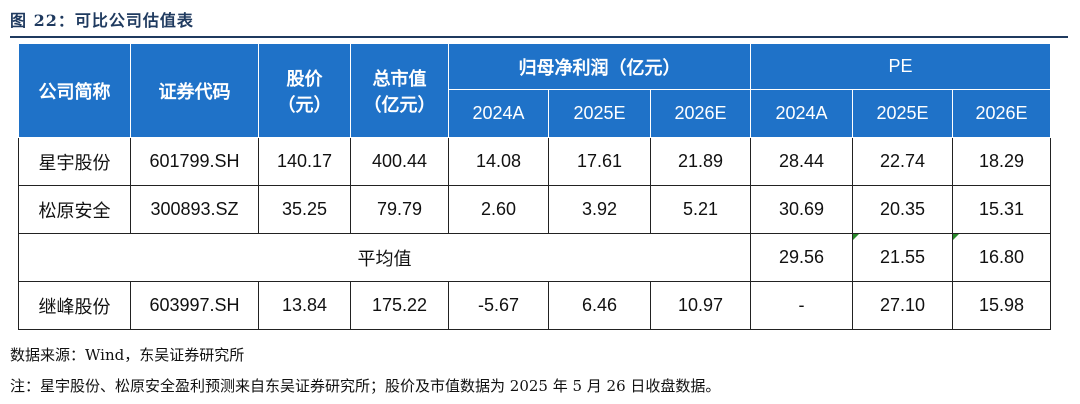 This screenshot has width=1080, height=404. What do you see at coordinates (902, 305) in the screenshot?
I see `cell-pe-2025e: 27.10` at bounding box center [902, 305].